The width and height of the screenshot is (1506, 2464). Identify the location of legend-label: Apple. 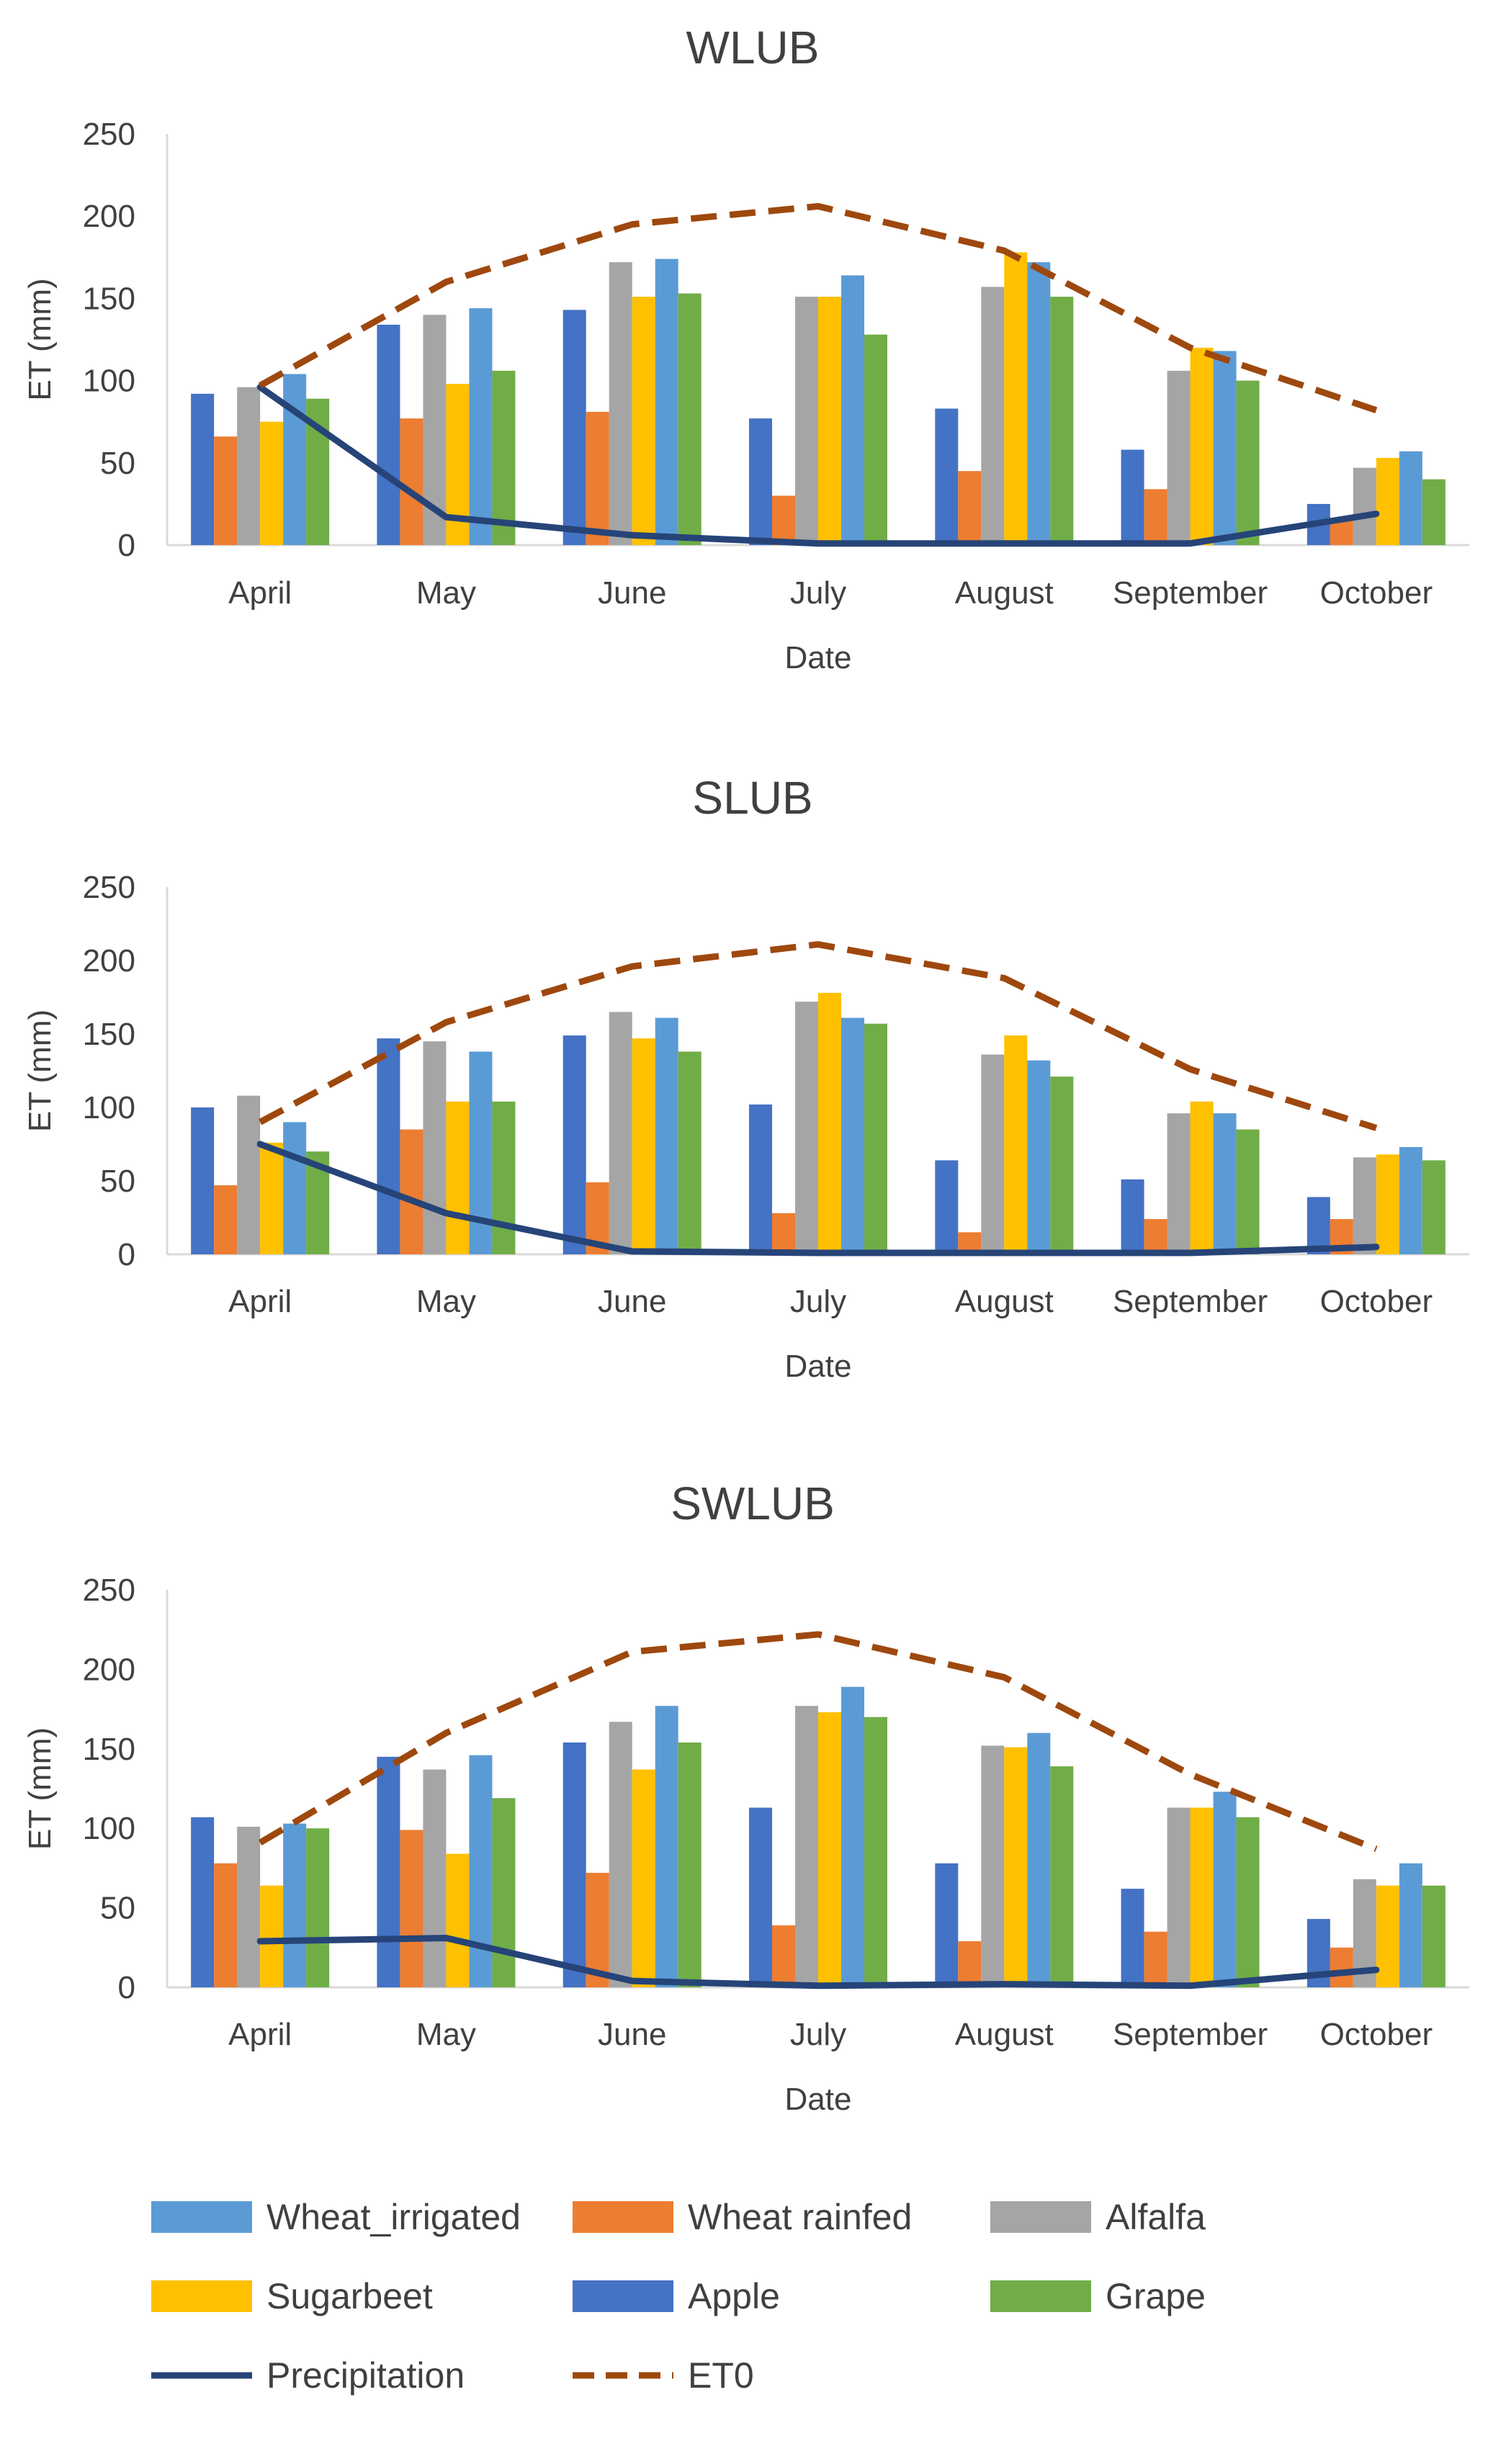
(734, 2296).